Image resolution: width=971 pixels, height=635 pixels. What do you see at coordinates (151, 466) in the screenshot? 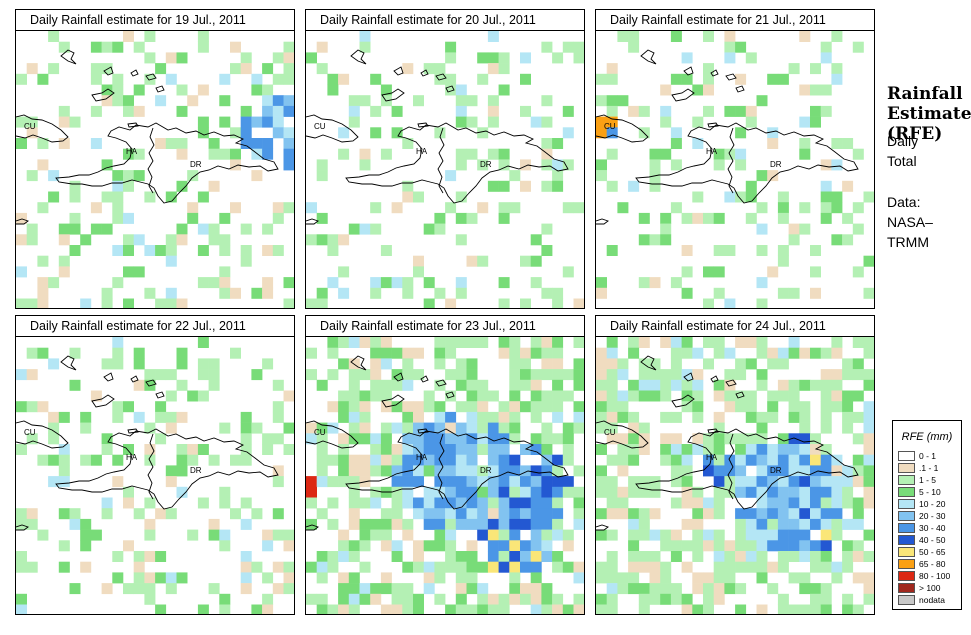
I see `haiti-dr-border` at bounding box center [151, 466].